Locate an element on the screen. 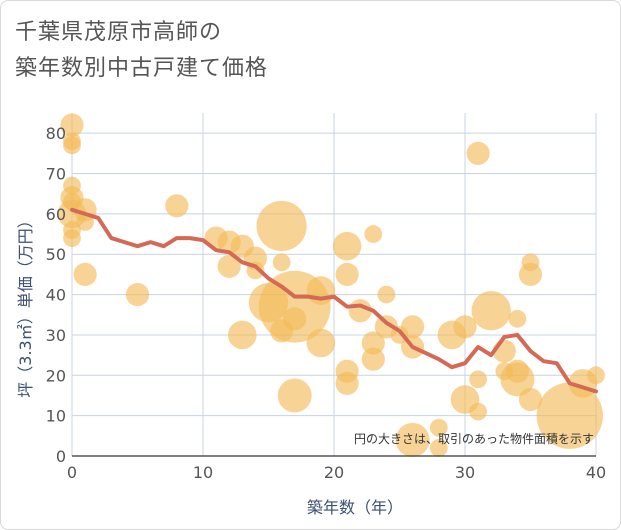  chart-title: 千葉県茂原市高師の 築年数別中古戸建て価格 is located at coordinates (141, 51).